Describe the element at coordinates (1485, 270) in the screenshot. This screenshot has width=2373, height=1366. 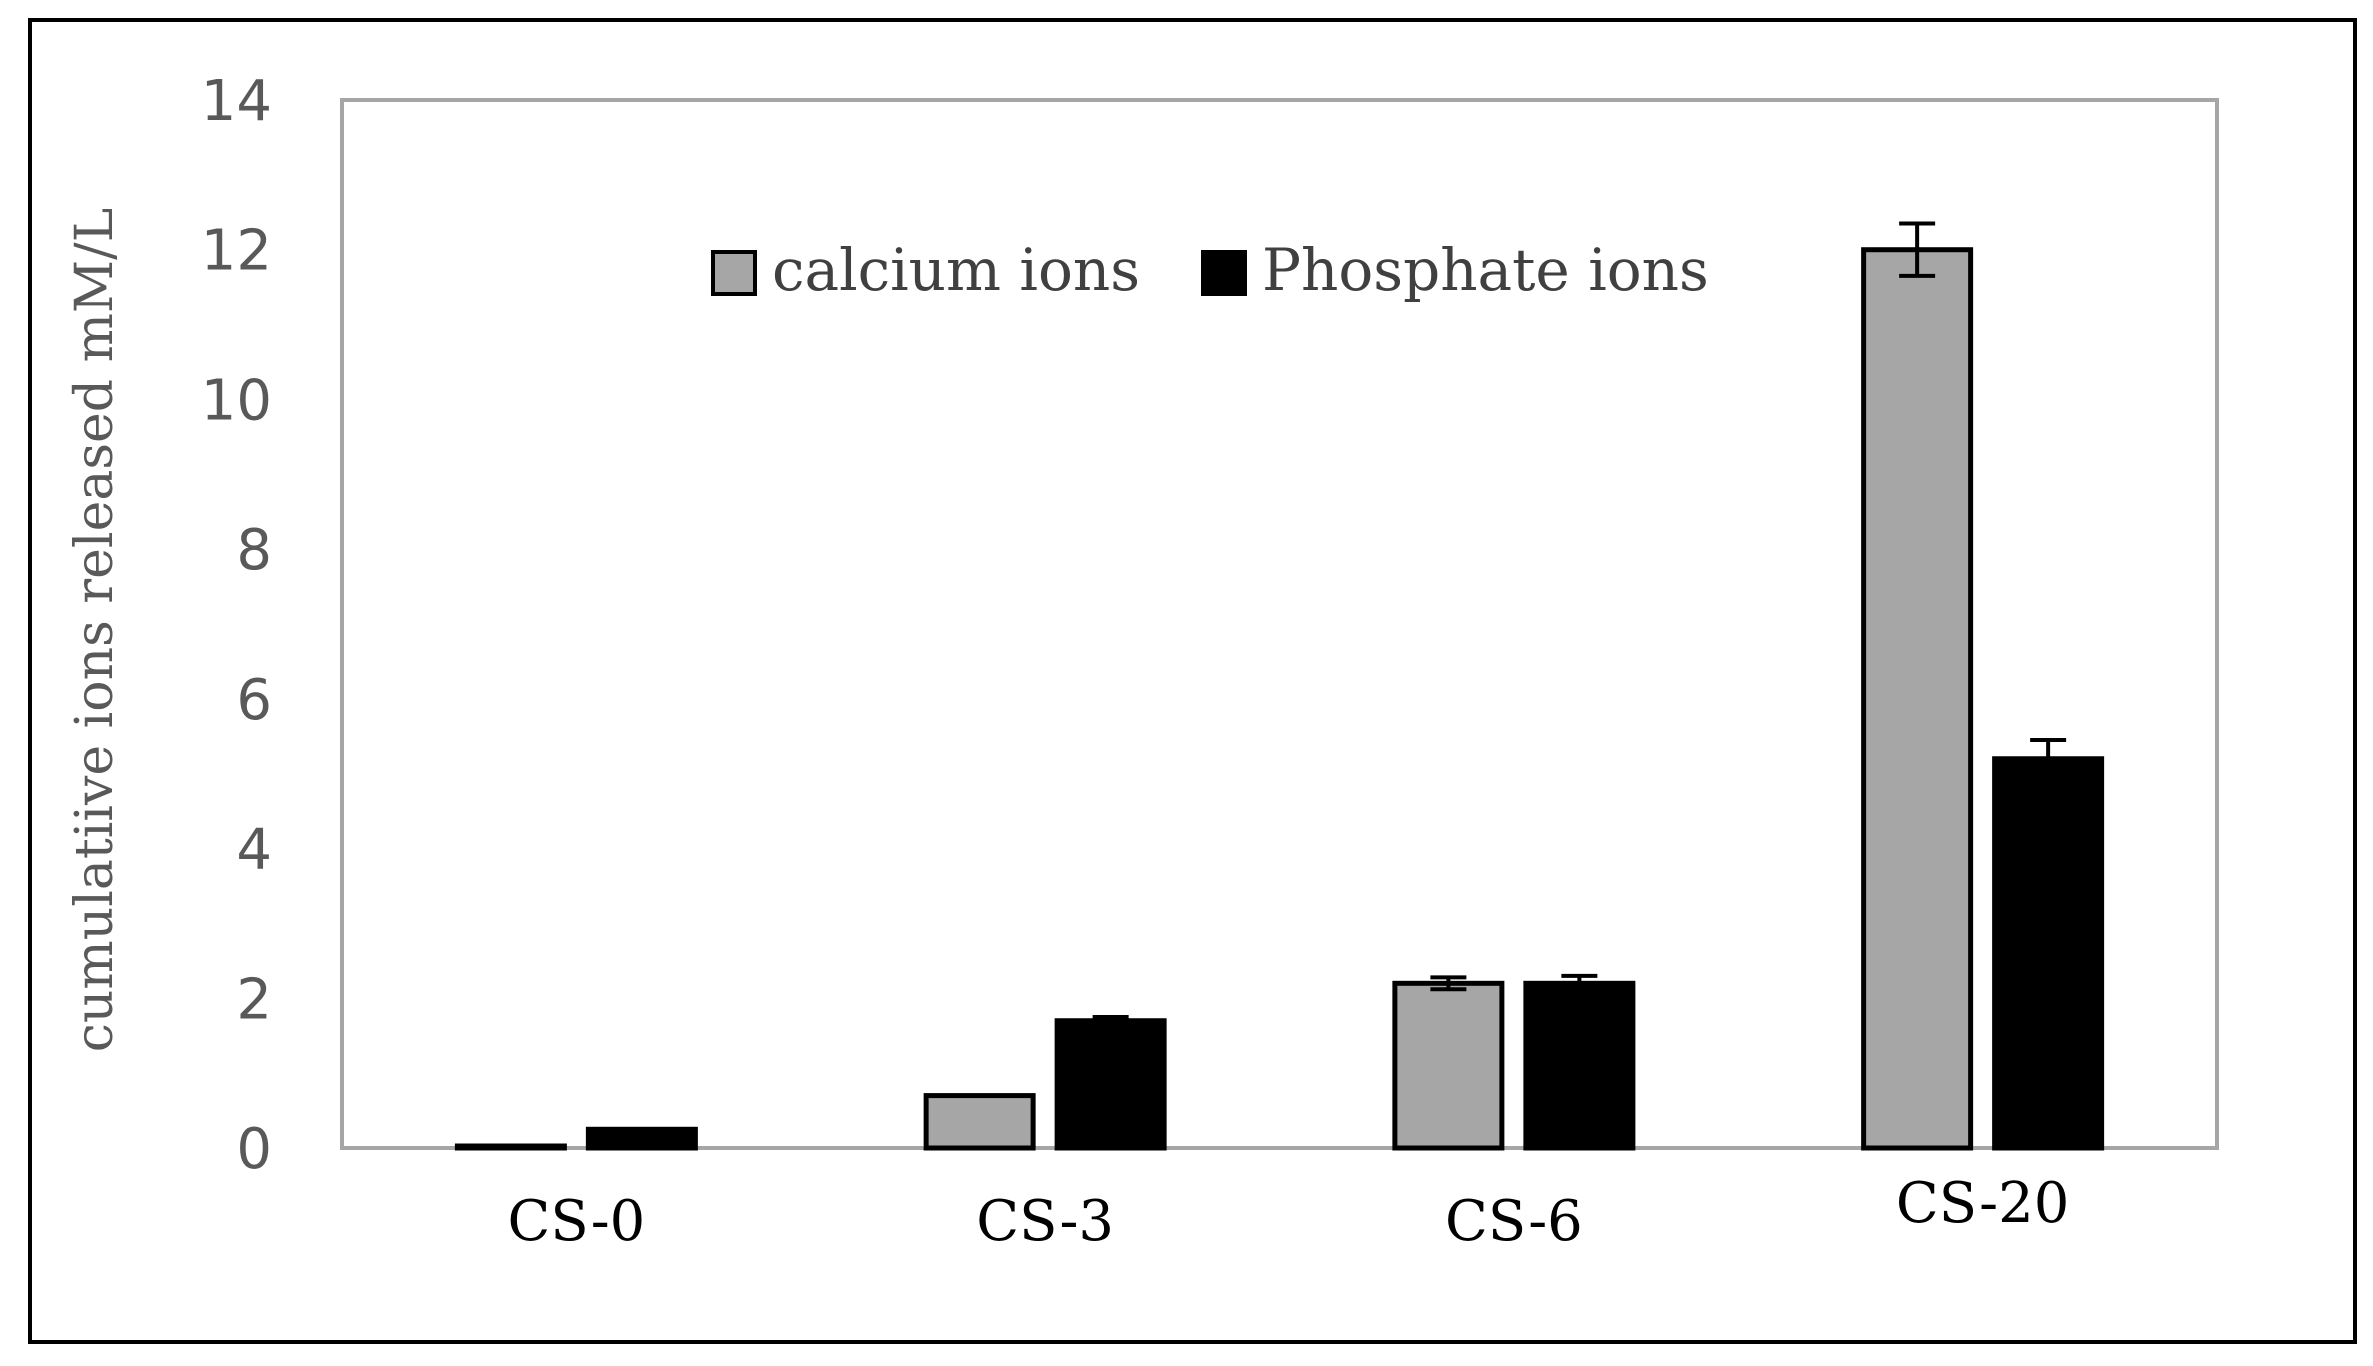
I see `legend-label-phosphate: Phosphate ions` at that location.